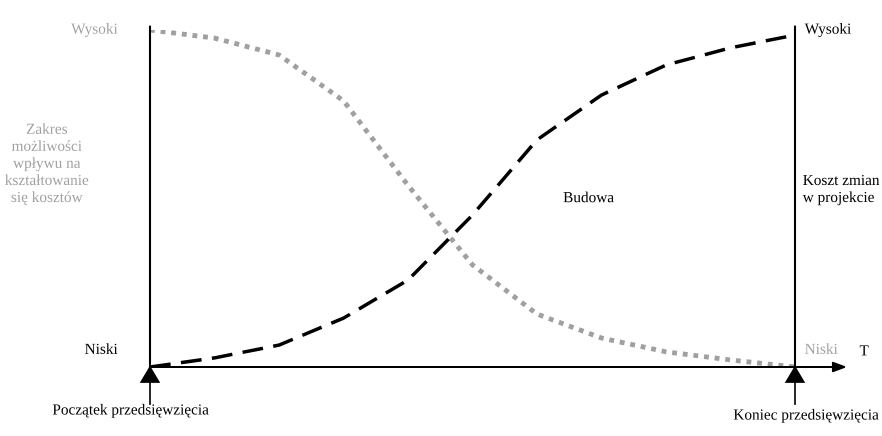  I want to click on text: Koniec przedsięwzięcia, so click(806, 415).